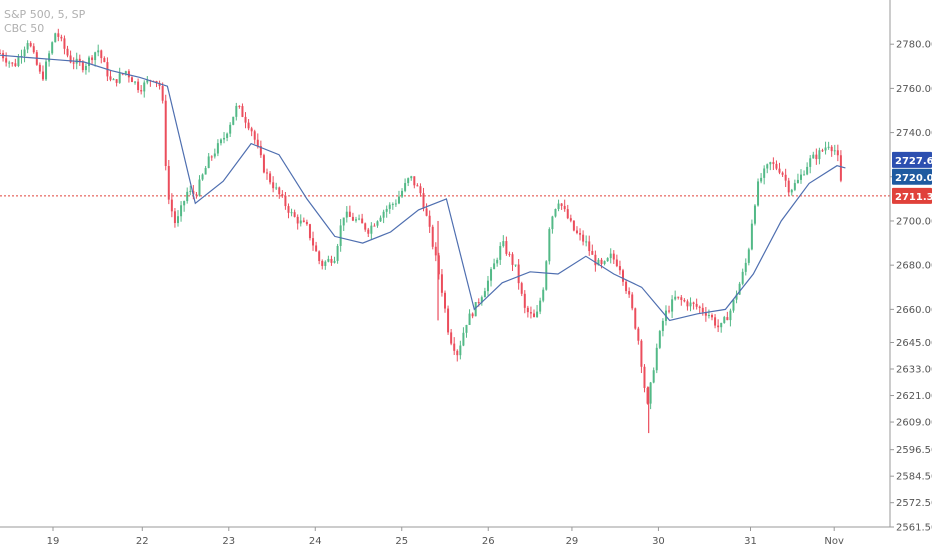  Describe the element at coordinates (142, 541) in the screenshot. I see `x-tick-label: 22` at that location.